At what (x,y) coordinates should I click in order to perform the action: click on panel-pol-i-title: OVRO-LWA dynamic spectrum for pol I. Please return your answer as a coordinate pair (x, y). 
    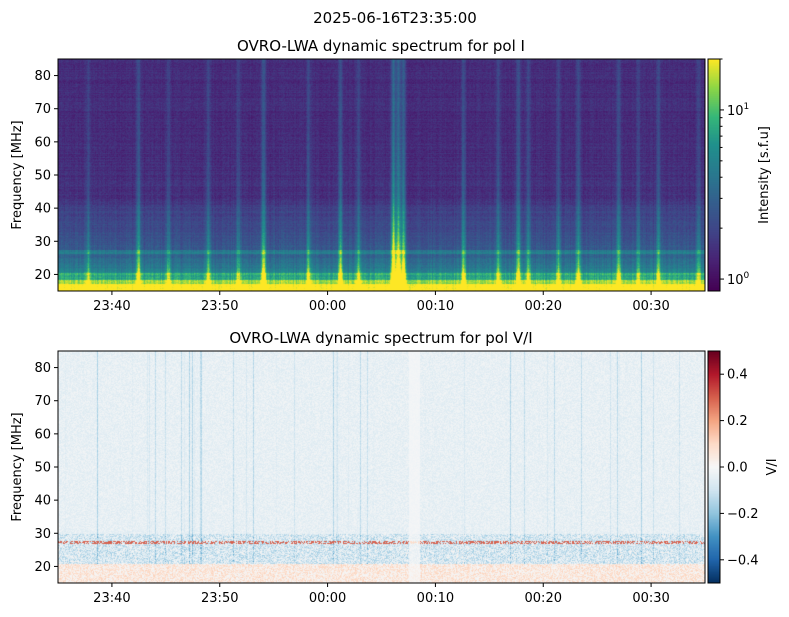
    Looking at the image, I should click on (381, 46).